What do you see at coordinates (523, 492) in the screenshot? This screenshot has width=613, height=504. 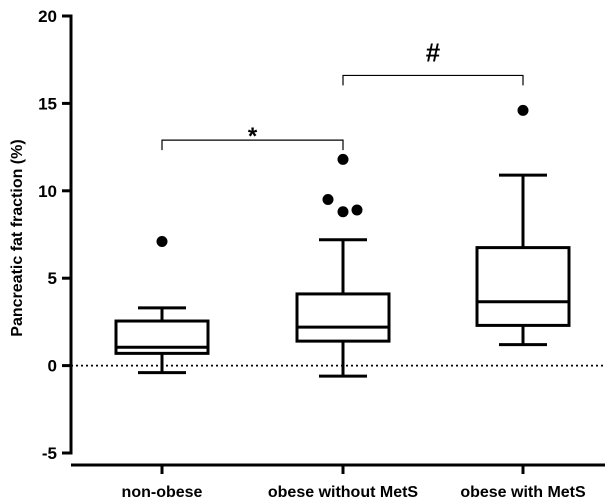 I see `x-tick-label: obese with MetS` at bounding box center [523, 492].